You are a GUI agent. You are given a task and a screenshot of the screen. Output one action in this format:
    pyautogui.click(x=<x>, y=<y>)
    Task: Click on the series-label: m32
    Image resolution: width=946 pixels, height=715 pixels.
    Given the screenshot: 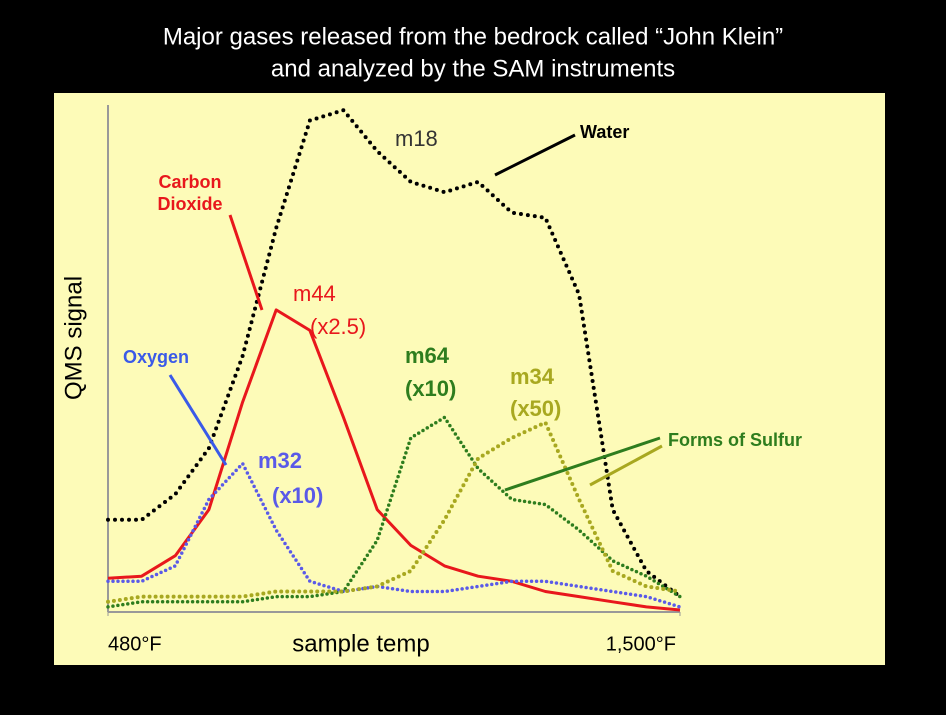 What is the action you would take?
    pyautogui.click(x=280, y=460)
    